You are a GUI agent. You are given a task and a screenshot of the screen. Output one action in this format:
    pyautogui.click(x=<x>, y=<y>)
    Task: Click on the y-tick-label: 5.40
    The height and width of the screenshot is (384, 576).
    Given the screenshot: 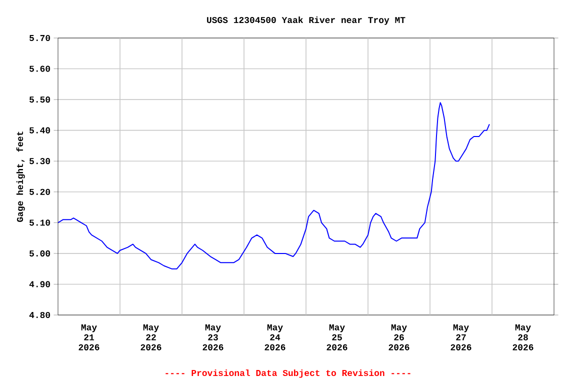 What is the action you would take?
    pyautogui.click(x=39, y=130)
    